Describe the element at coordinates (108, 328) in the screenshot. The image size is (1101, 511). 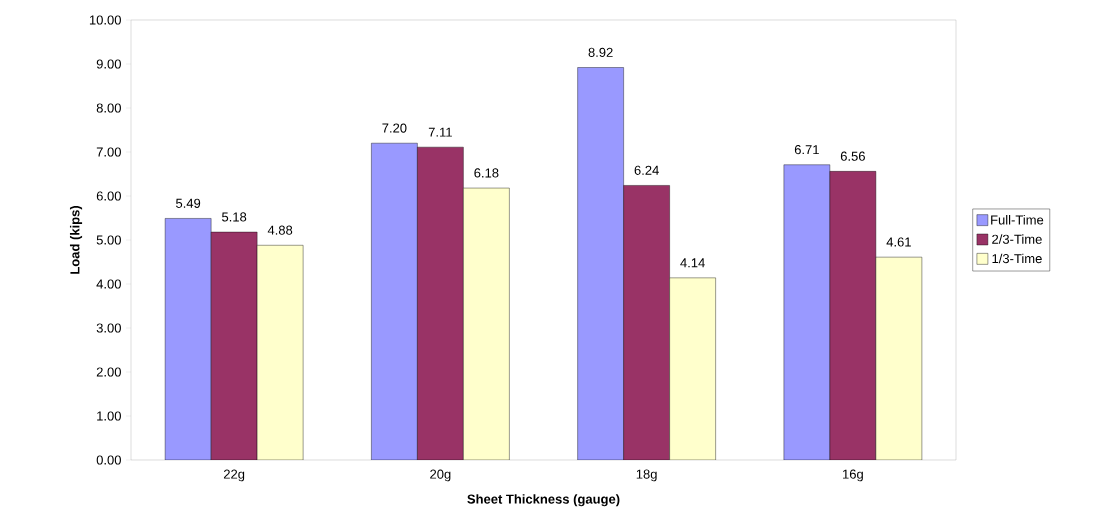
I see `y-tick-label: 3.00` at that location.